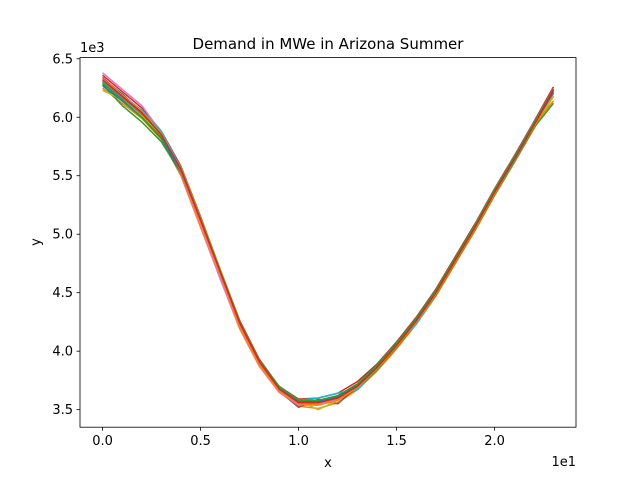  I want to click on x-tick-label: 2.0, so click(494, 441).